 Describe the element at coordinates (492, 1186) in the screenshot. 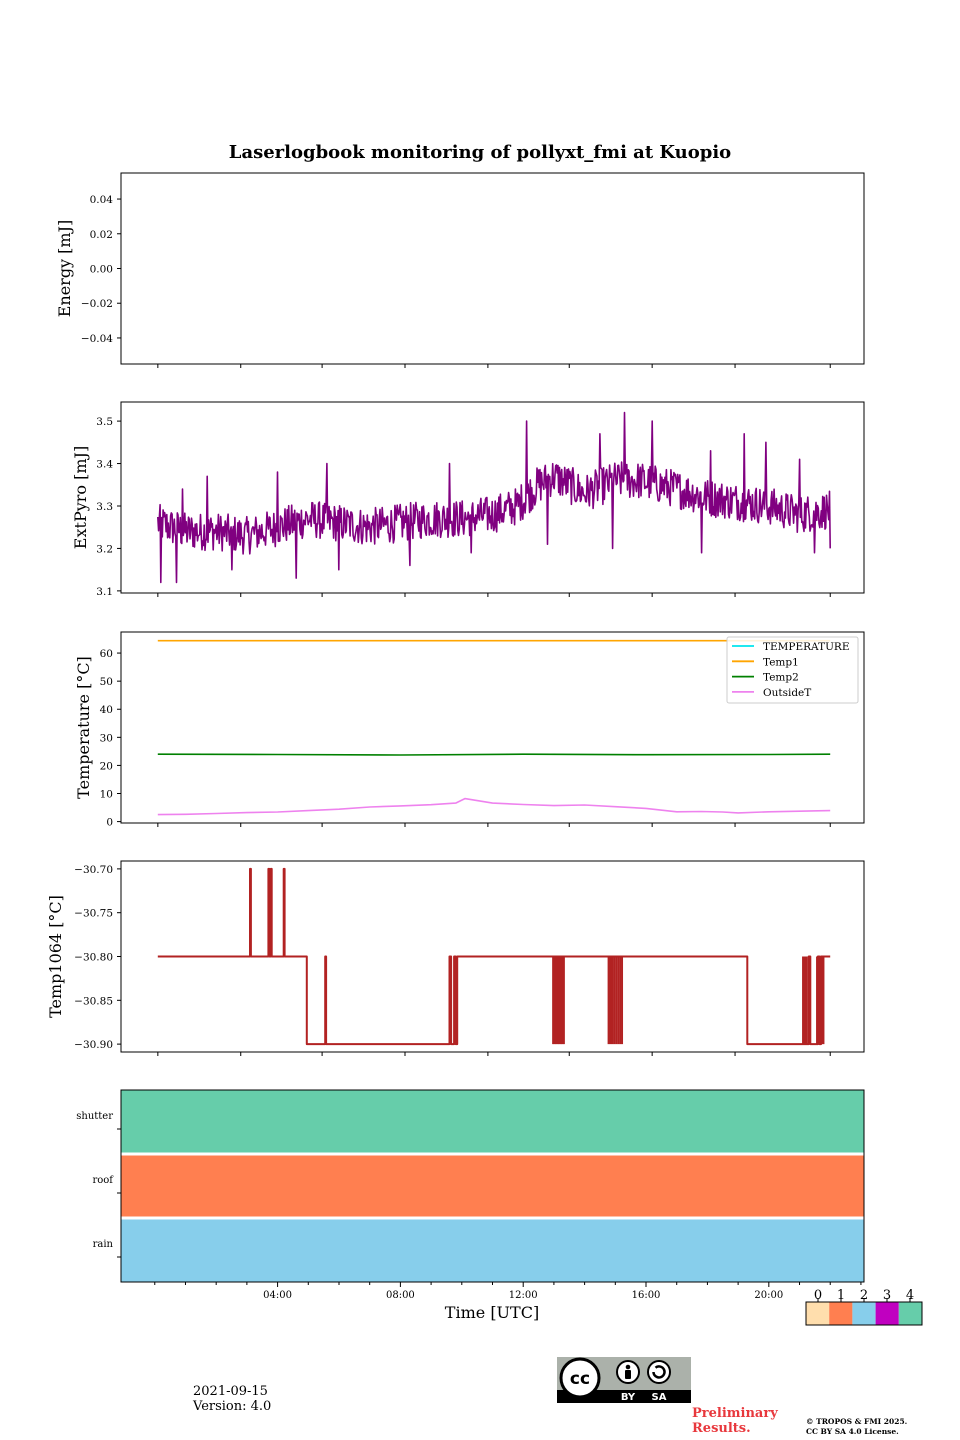

I see `status-row-roof` at that location.